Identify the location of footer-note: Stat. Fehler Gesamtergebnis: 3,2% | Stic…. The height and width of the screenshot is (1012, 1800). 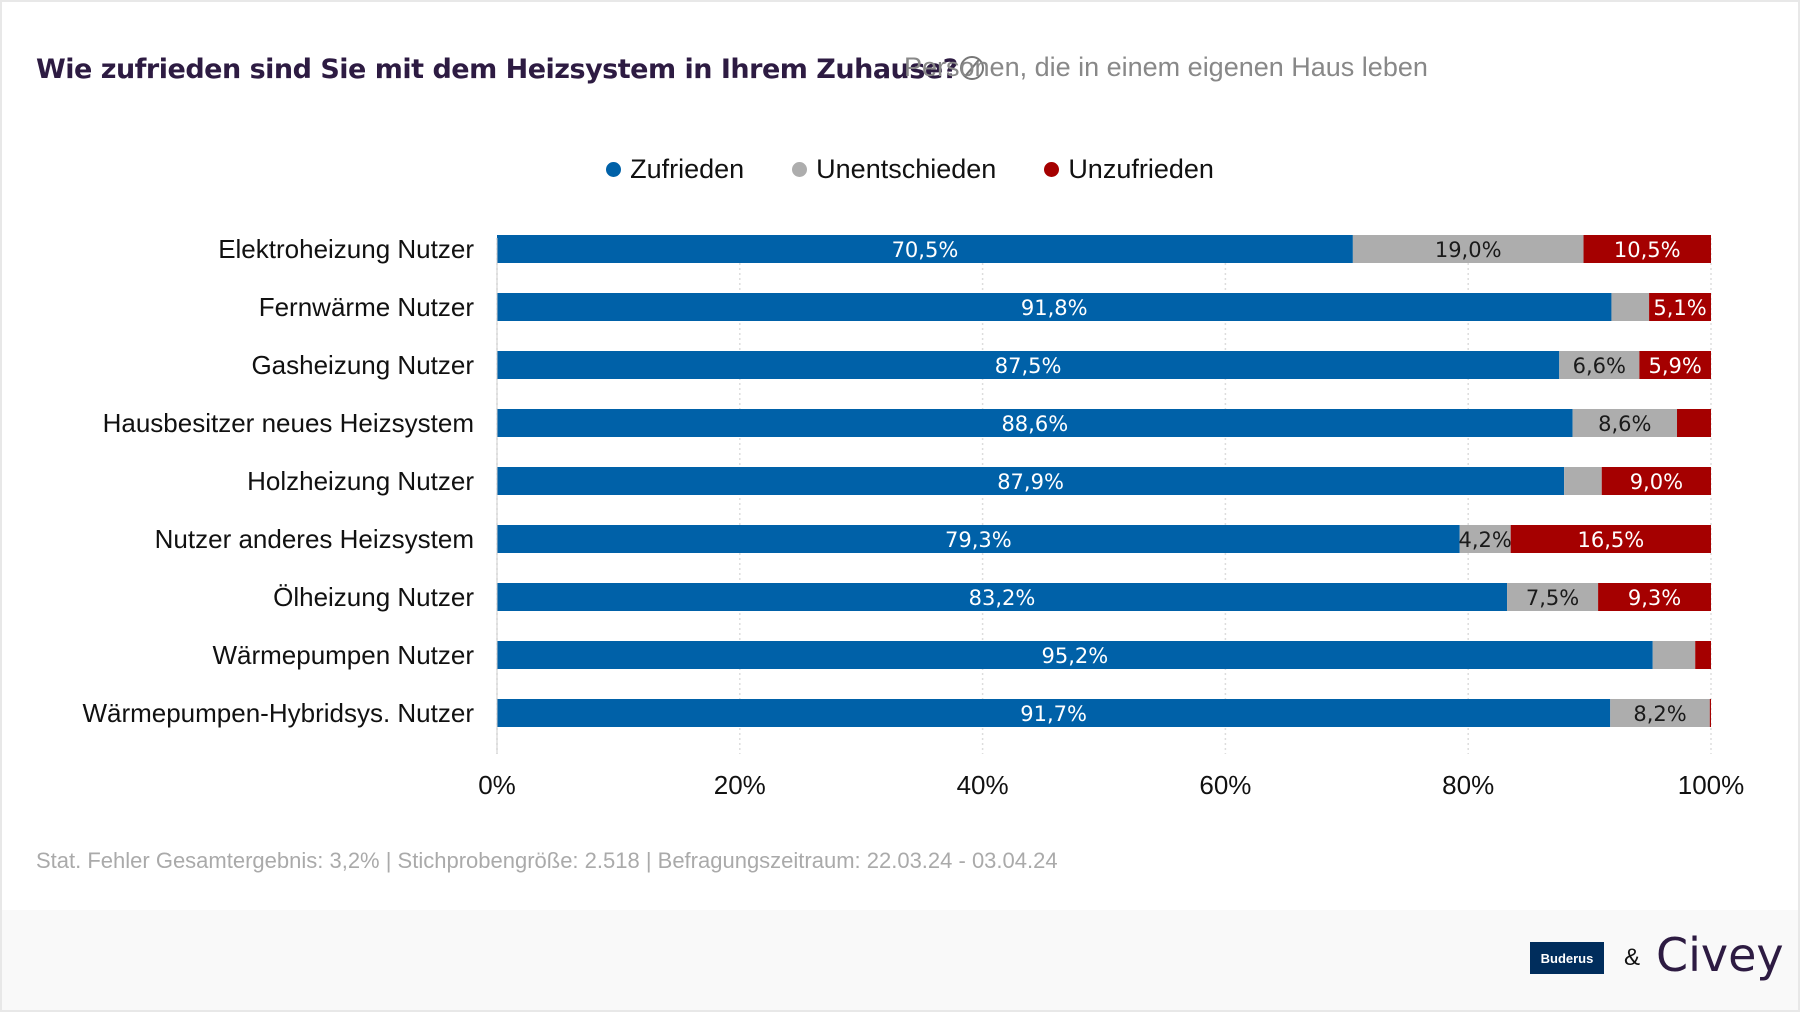
(547, 860).